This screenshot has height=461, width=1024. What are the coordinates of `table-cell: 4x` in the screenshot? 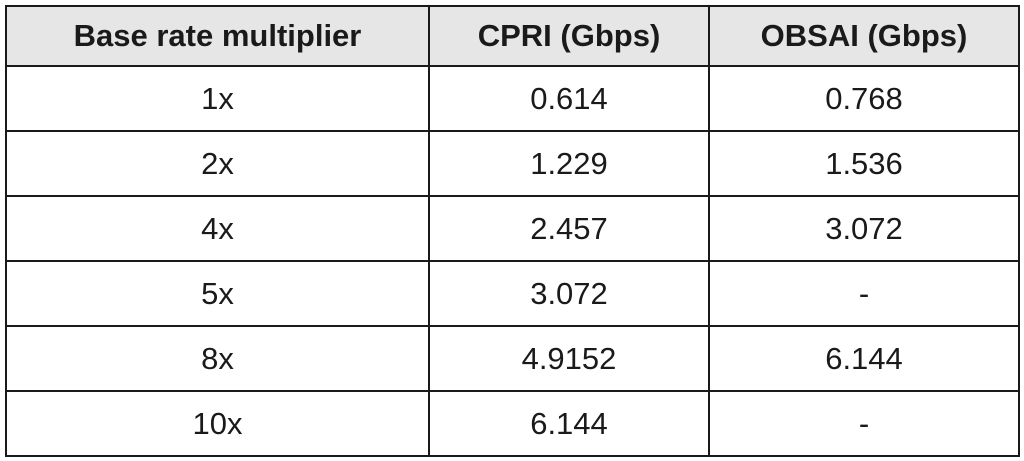 It's located at (217, 228).